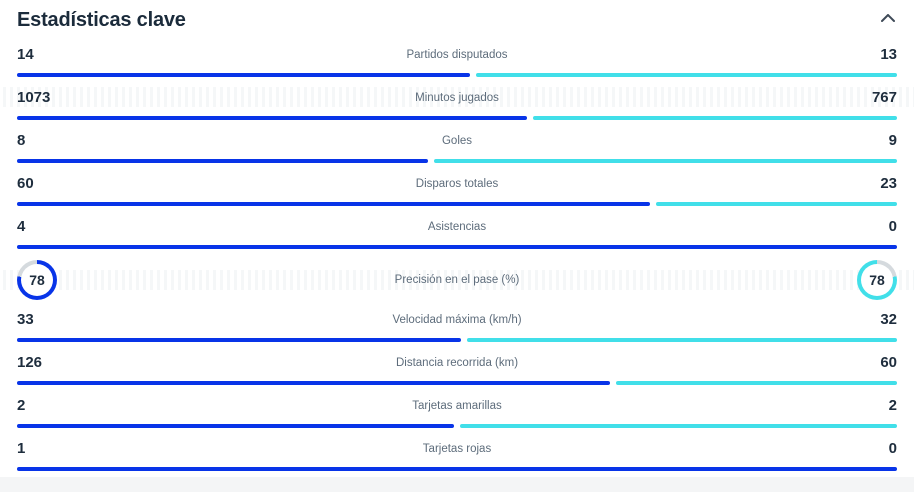  I want to click on stat-label: Precisión en el pase (%), so click(457, 280).